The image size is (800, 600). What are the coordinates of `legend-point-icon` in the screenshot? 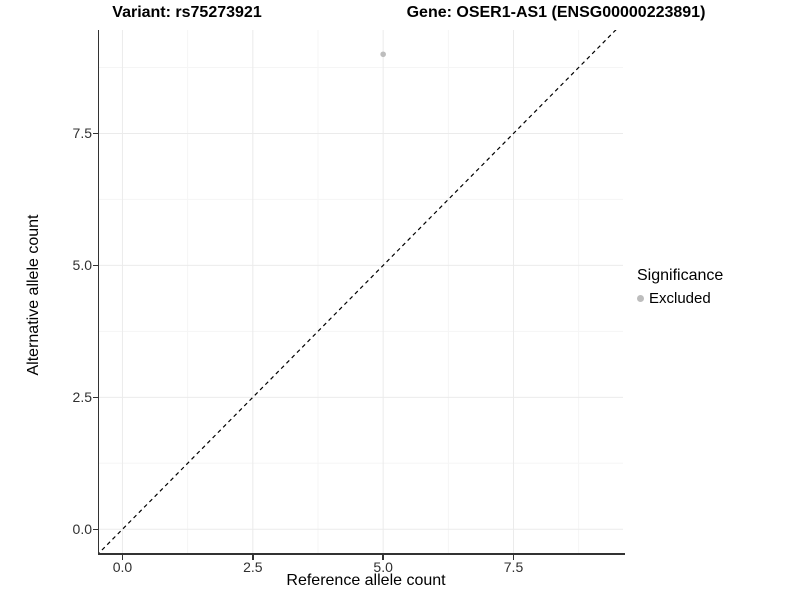 It's located at (640, 298).